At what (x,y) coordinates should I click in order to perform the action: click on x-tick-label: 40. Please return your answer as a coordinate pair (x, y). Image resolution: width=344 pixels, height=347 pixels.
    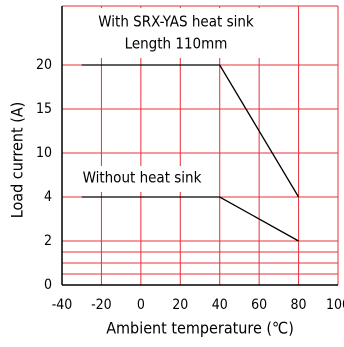
    Looking at the image, I should click on (220, 305).